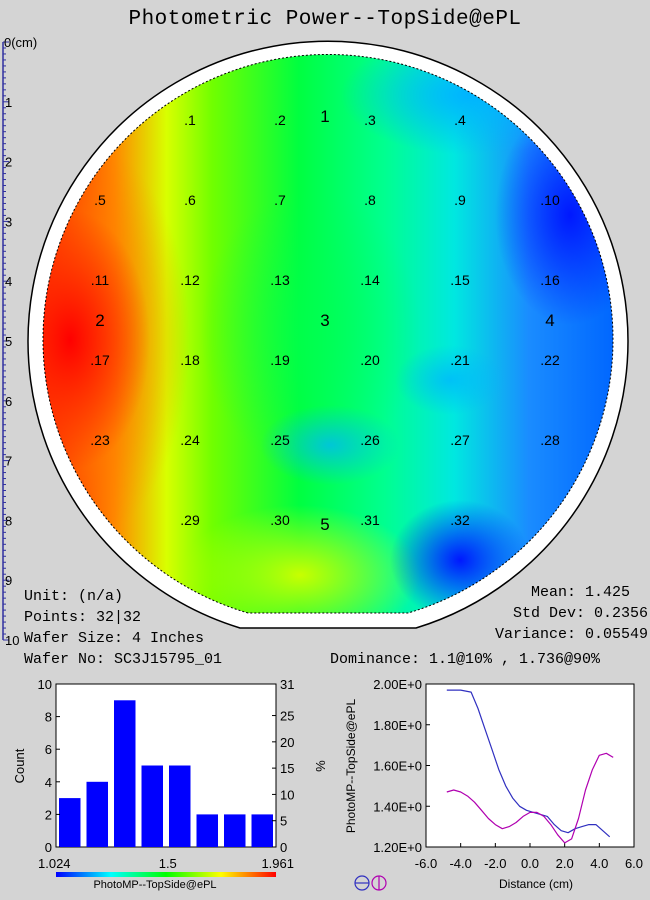 The width and height of the screenshot is (650, 900). I want to click on histogram-x-tick-label: 1.5, so click(168, 863).